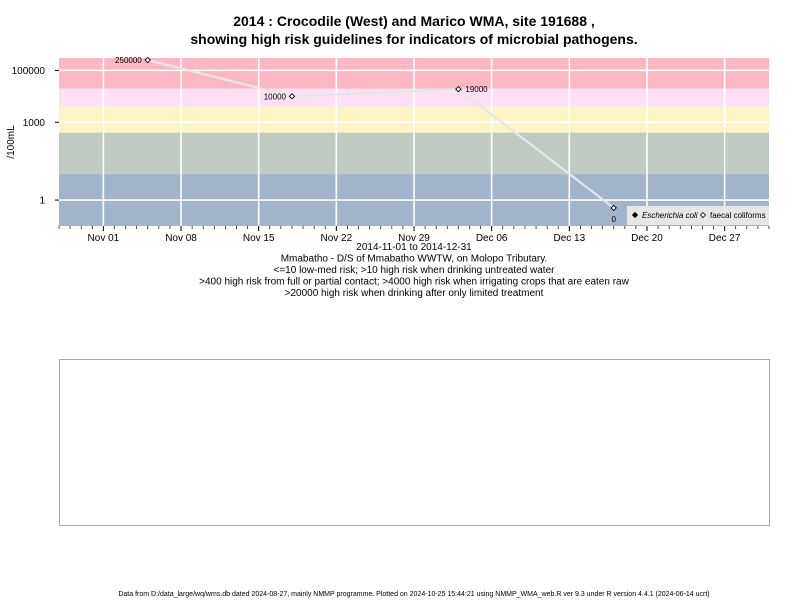  What do you see at coordinates (670, 215) in the screenshot?
I see `legend-label-escherichia-coli: Escherichia coli` at bounding box center [670, 215].